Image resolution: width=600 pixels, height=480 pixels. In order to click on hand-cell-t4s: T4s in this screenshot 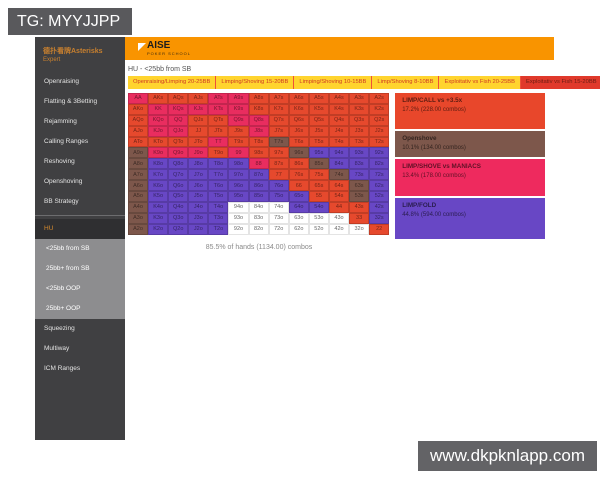, I will do `click(339, 142)`.